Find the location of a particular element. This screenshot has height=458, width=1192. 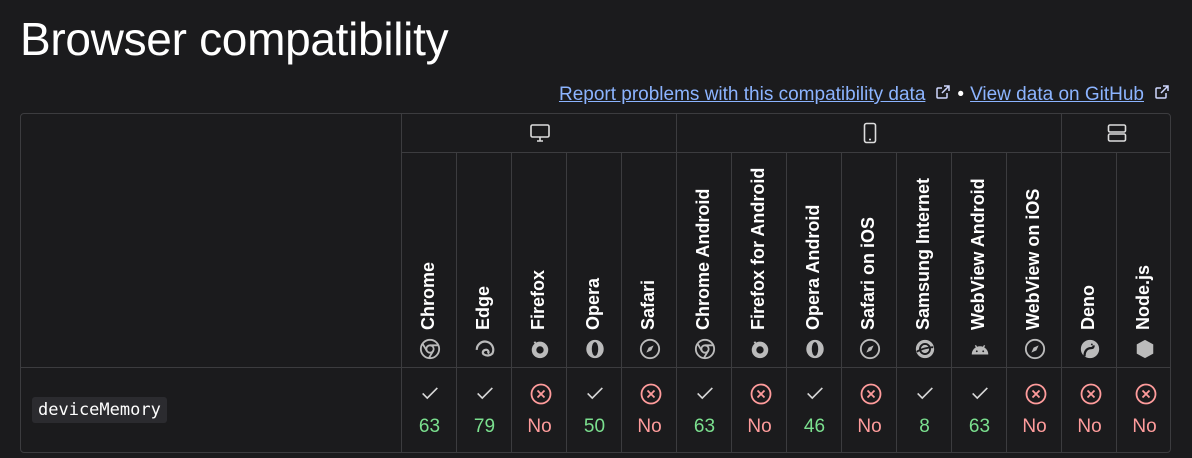

browser-name: Chrome Android is located at coordinates (702, 259).